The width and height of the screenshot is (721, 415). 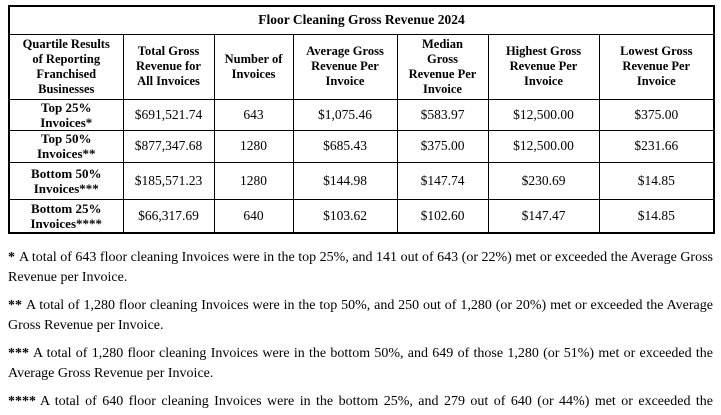 I want to click on cell-num-invoices: 643, so click(x=253, y=114).